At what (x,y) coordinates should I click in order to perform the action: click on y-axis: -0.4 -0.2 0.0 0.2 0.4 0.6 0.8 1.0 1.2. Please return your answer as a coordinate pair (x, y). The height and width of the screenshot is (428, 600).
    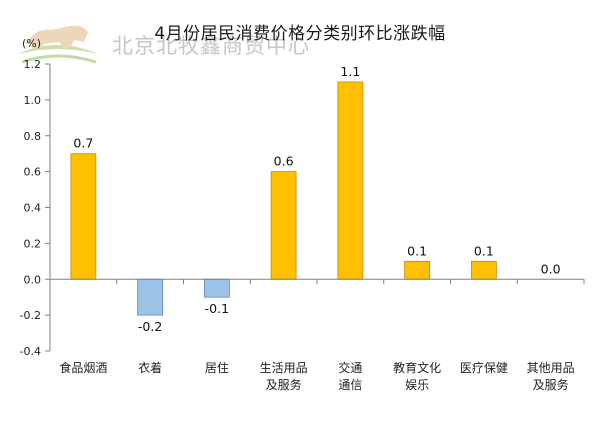
    Looking at the image, I should click on (35, 208).